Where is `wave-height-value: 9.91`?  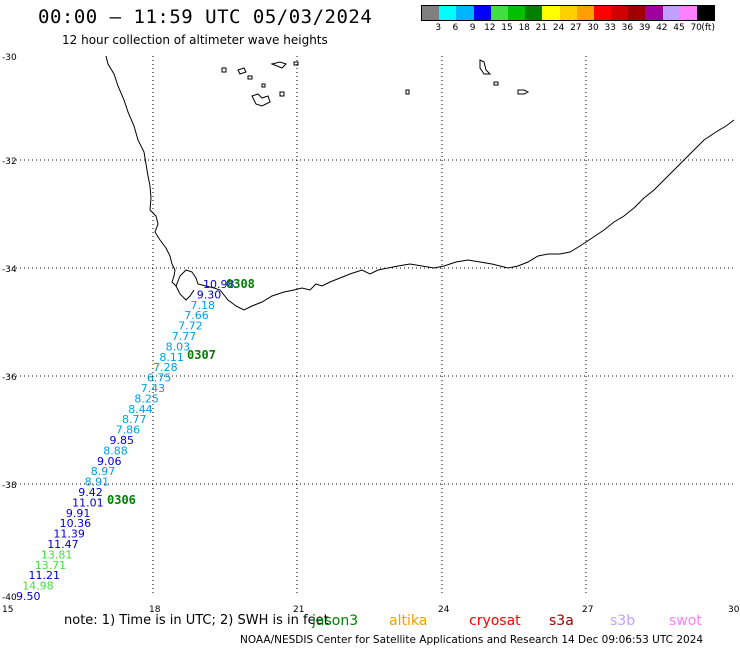 wave-height-value: 9.91 is located at coordinates (78, 513).